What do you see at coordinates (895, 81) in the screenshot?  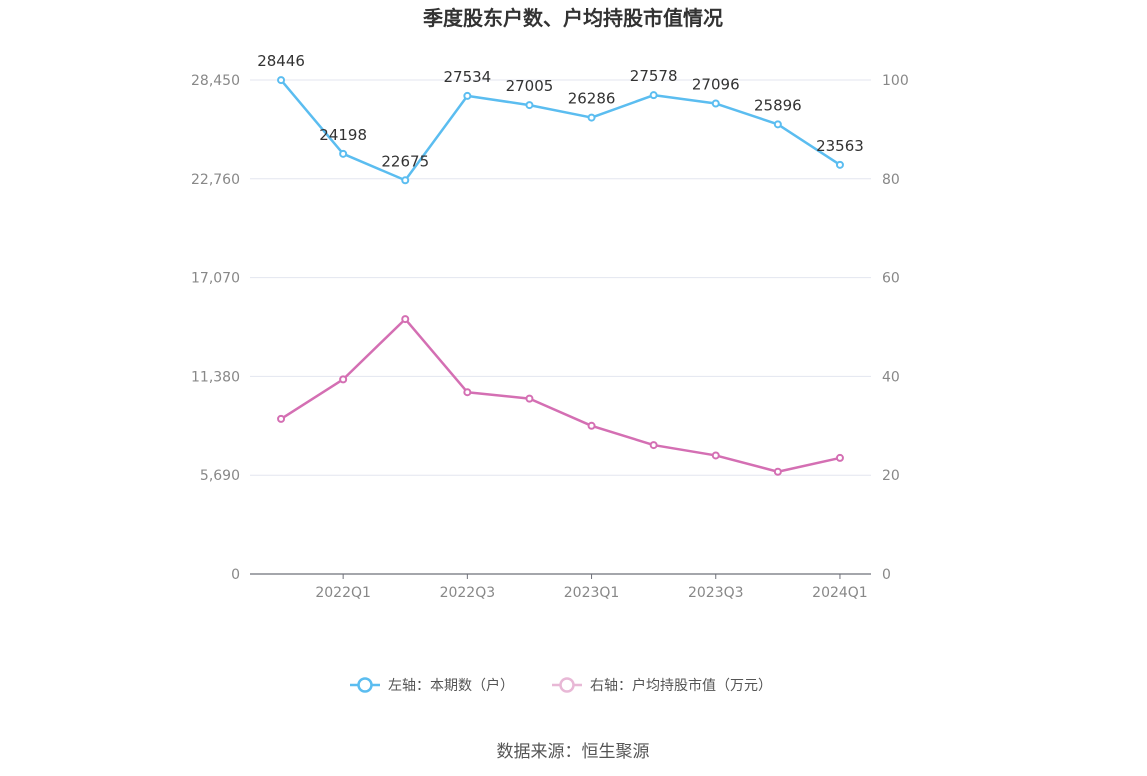 I see `y-right-tick-label: 100` at bounding box center [895, 81].